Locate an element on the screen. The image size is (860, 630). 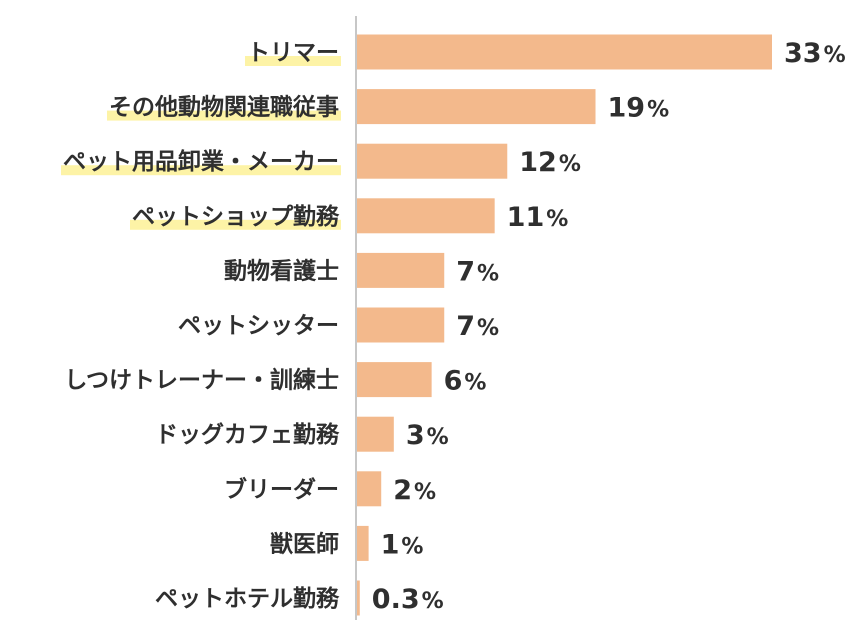
value-label: 12% is located at coordinates (550, 162).